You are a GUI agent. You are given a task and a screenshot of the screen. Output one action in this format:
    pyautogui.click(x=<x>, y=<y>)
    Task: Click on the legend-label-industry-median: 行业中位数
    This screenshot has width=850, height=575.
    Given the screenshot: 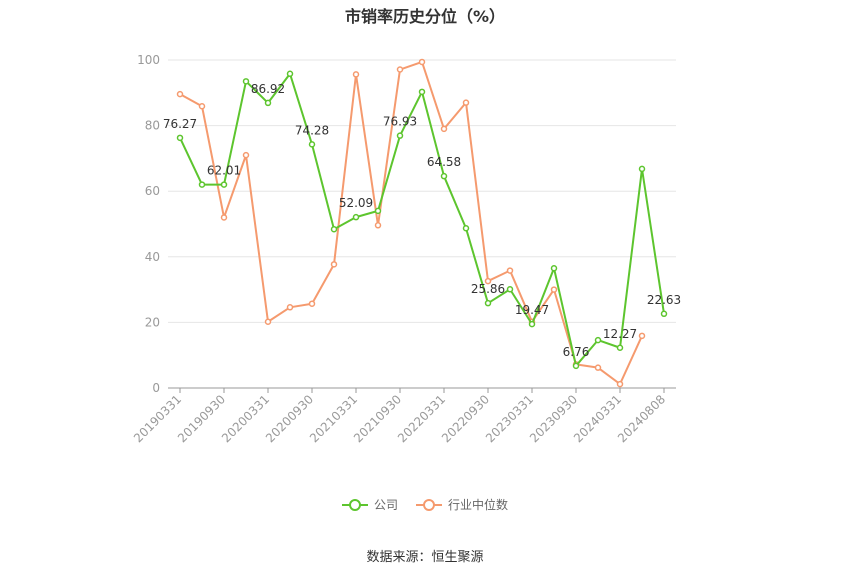 What is the action you would take?
    pyautogui.click(x=478, y=505)
    